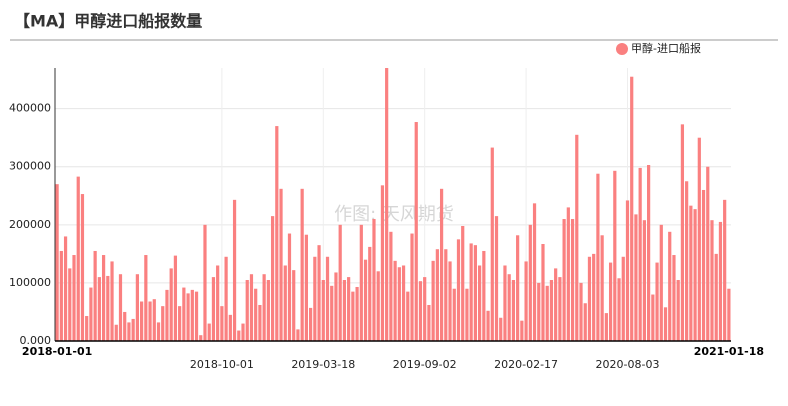  Describe the element at coordinates (30, 108) in the screenshot. I see `y-tick-label: 400000` at that location.